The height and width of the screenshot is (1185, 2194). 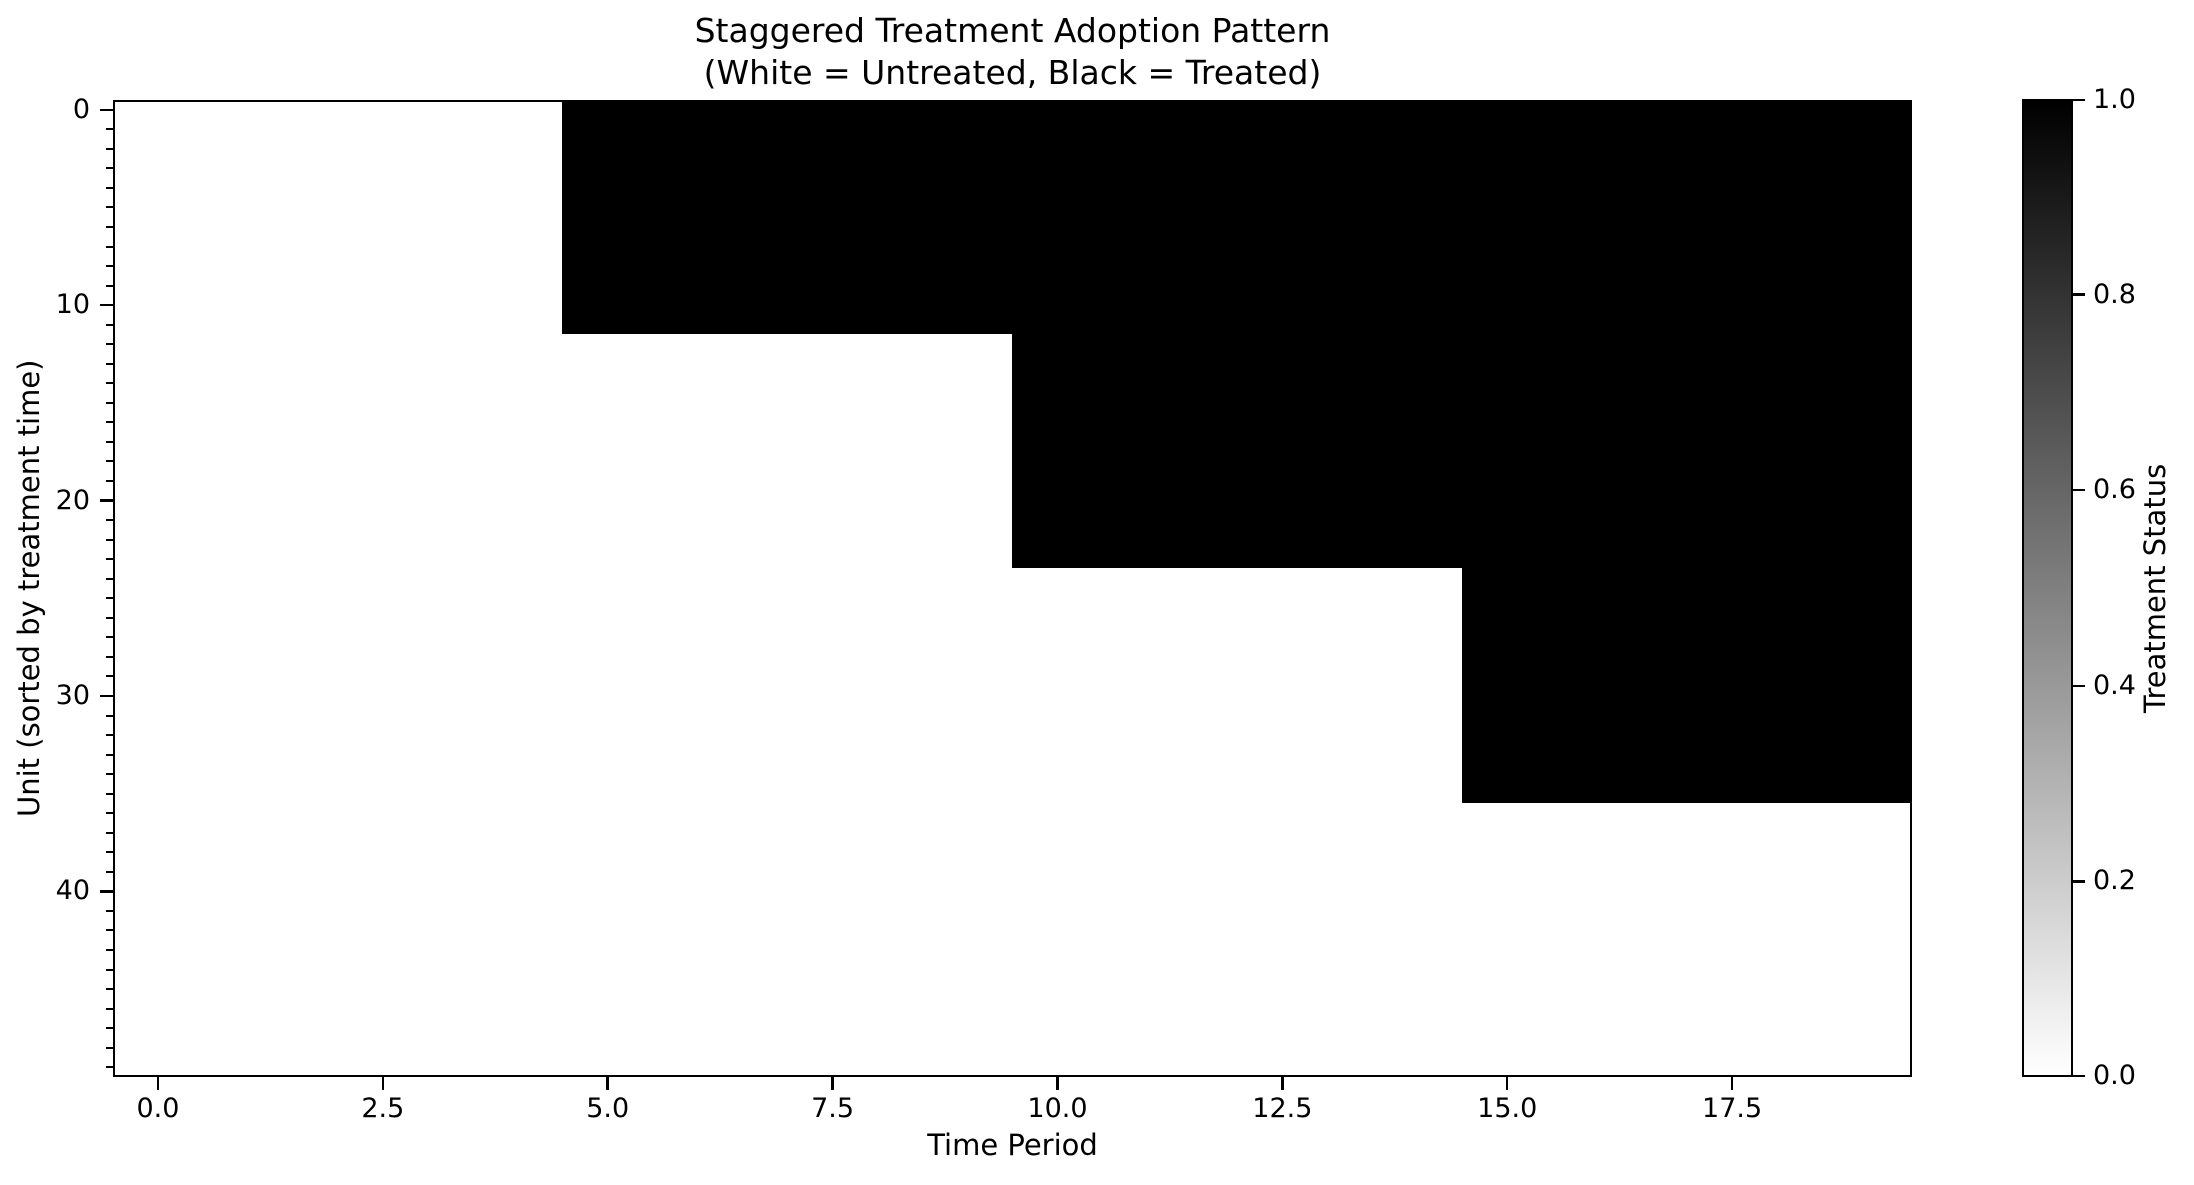 I want to click on y-tick-label: 10, so click(x=72, y=305).